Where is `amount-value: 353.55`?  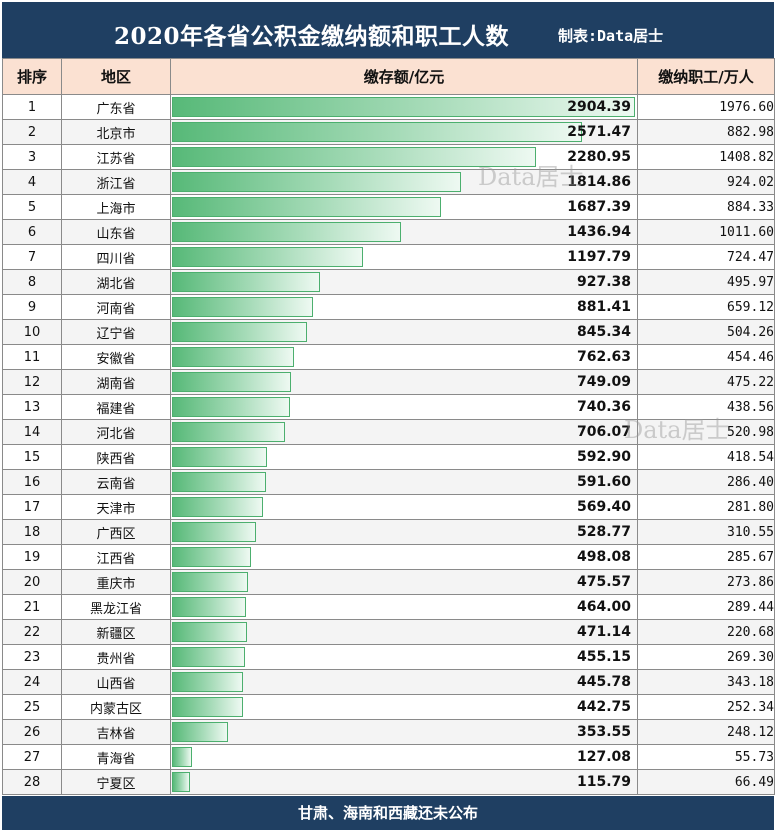 amount-value: 353.55 is located at coordinates (603, 732).